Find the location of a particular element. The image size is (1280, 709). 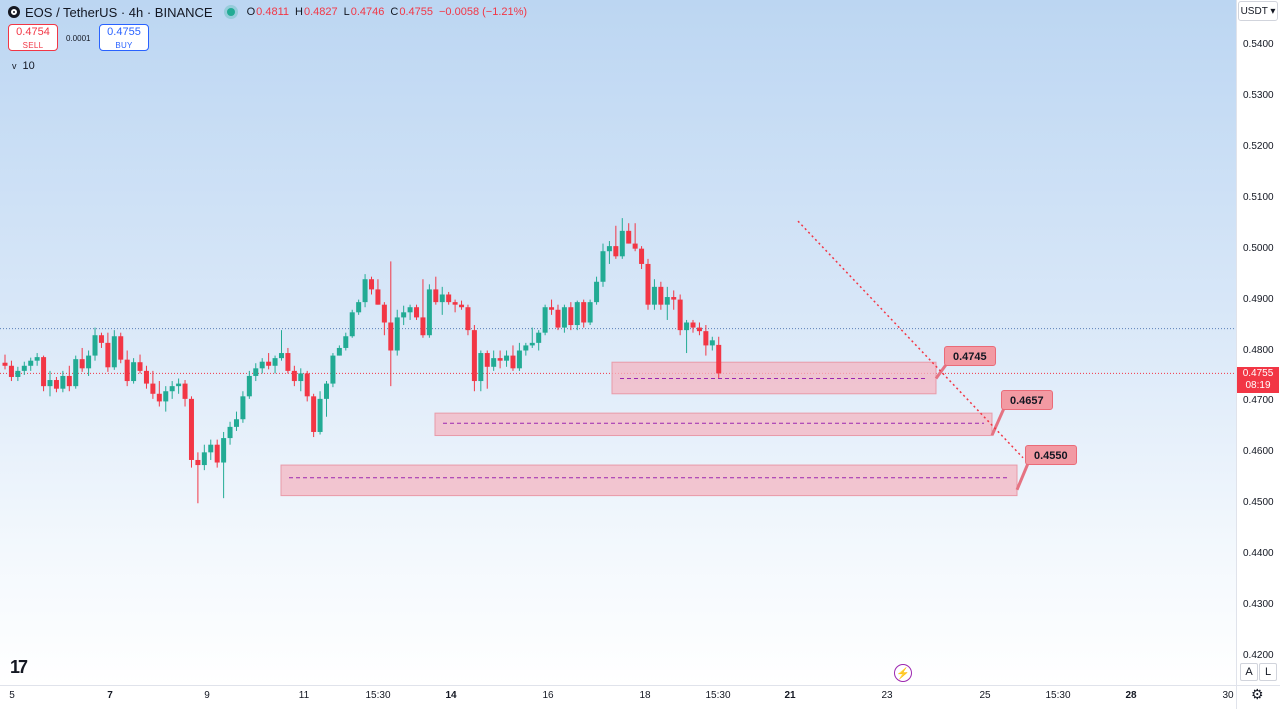

time-tick-label: 7 is located at coordinates (110, 695).